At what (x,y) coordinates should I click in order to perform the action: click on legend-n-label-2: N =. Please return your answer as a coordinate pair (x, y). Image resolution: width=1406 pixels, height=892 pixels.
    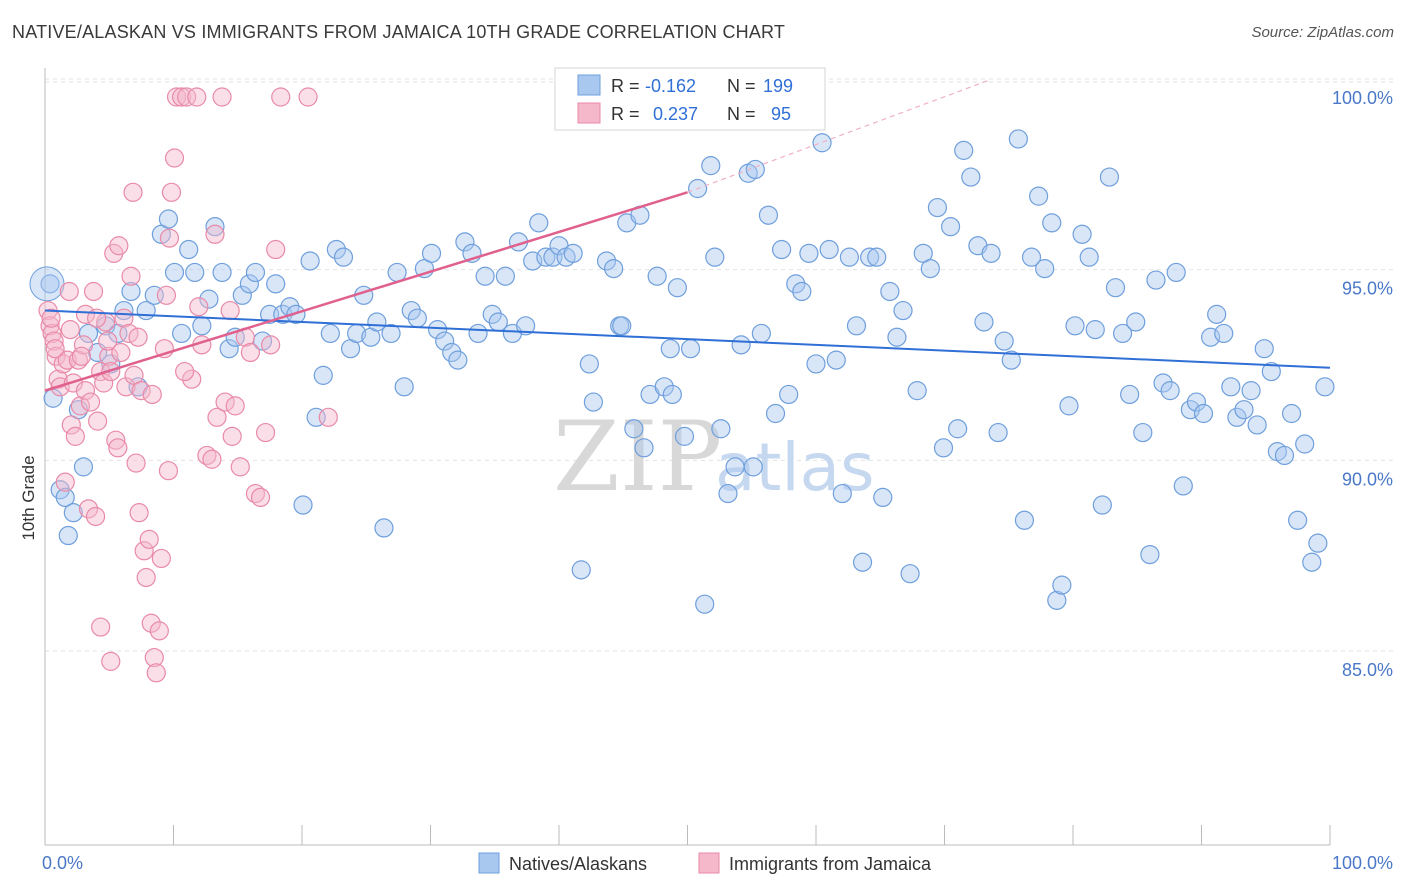
    Looking at the image, I should click on (741, 114).